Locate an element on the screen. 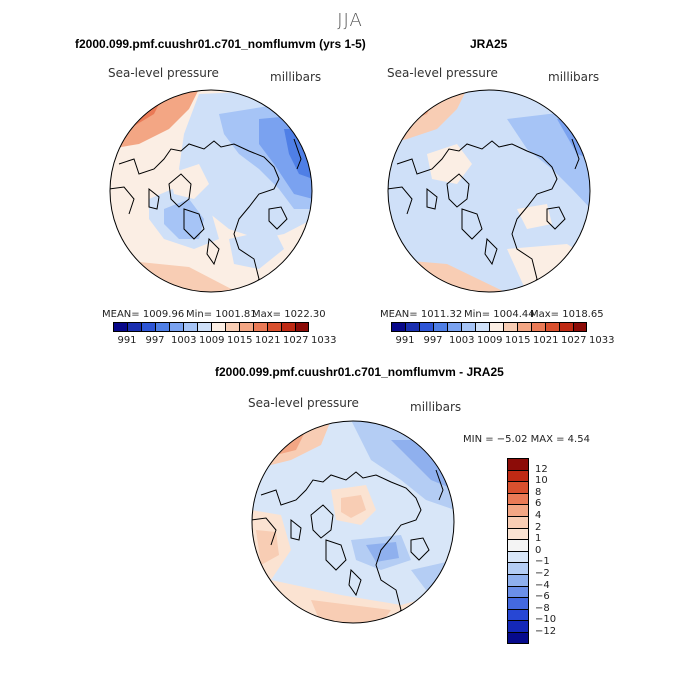 The width and height of the screenshot is (700, 700). panel3-colorbar-ticks: 12 10 8 6 4 2 1 0 −1 −2 −4 −6 −8 −10 −12 is located at coordinates (555, 551).